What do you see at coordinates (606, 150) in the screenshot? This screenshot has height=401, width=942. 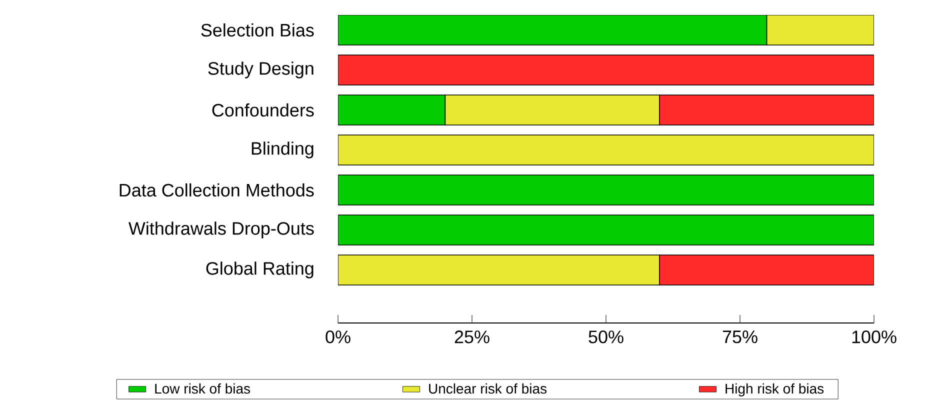 I see `bar` at bounding box center [606, 150].